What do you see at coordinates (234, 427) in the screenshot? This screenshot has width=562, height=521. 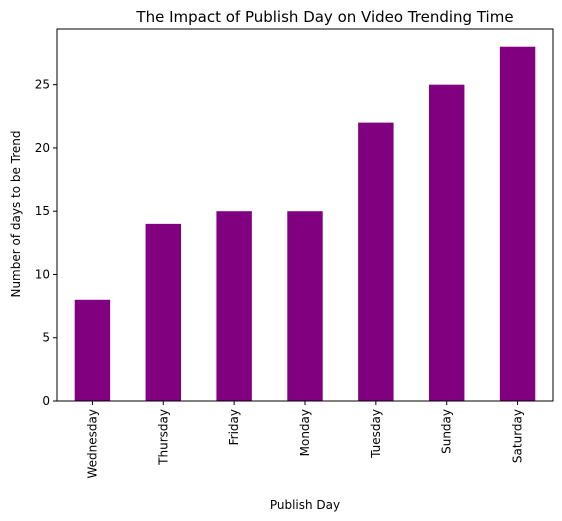 I see `x-tick-label: Friday` at bounding box center [234, 427].